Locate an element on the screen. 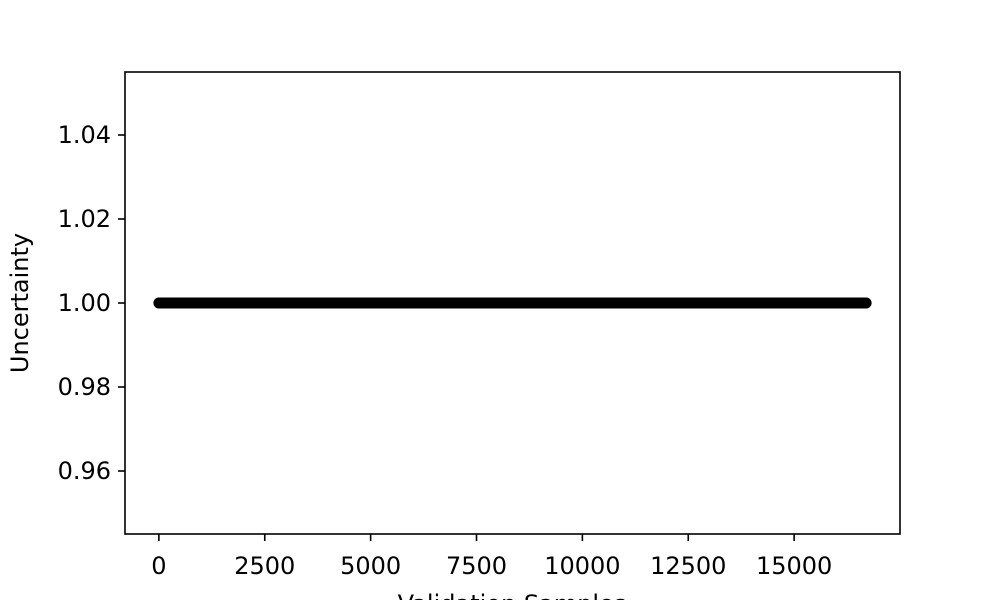 This screenshot has height=600, width=1000. y-tick-label: 0.96 is located at coordinates (84, 471).